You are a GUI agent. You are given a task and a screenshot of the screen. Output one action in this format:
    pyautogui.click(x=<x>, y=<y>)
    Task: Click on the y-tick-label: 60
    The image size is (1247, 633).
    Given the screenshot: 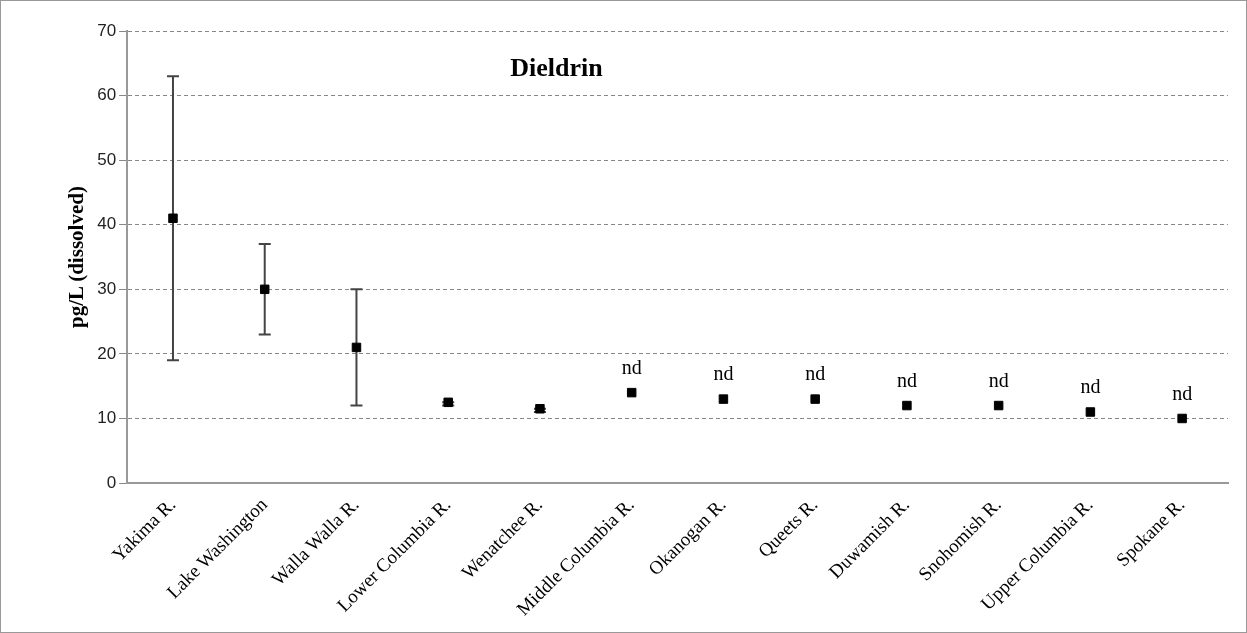 What is the action you would take?
    pyautogui.click(x=107, y=95)
    